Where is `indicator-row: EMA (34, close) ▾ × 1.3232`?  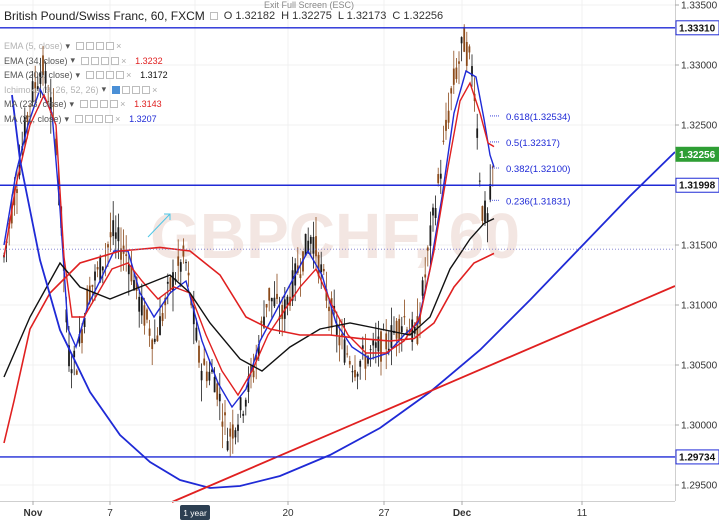 indicator-row: EMA (34, close) ▾ × 1.3232 is located at coordinates (83, 61).